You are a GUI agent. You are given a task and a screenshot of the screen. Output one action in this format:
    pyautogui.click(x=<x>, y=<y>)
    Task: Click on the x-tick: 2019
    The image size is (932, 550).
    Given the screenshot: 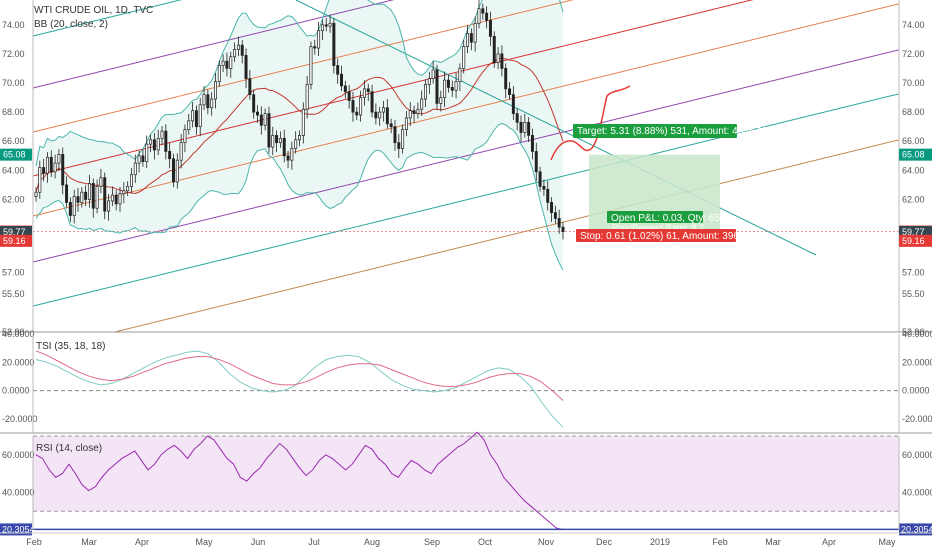 What is the action you would take?
    pyautogui.click(x=660, y=542)
    